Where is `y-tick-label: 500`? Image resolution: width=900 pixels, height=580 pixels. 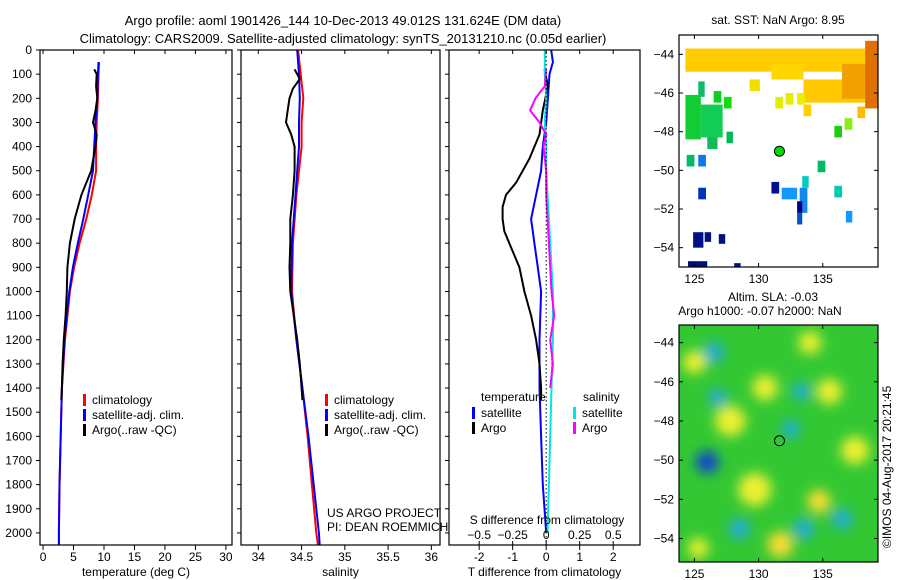
y-tick-label: 500 is located at coordinates (22, 171).